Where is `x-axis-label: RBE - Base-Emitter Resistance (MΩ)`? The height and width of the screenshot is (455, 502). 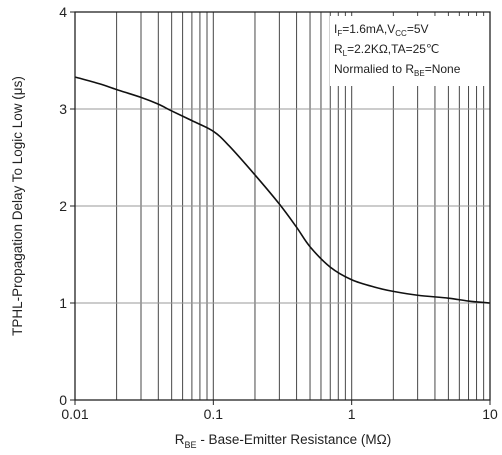
x-axis-label: RBE - Base-Emitter Resistance (MΩ) is located at coordinates (283, 441).